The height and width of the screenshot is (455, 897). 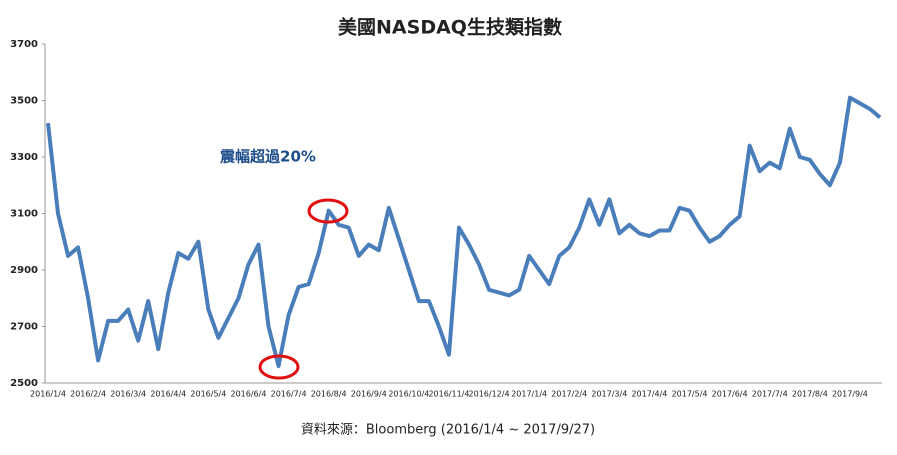 I want to click on x-tick-label: 2016/2/4, so click(x=88, y=394).